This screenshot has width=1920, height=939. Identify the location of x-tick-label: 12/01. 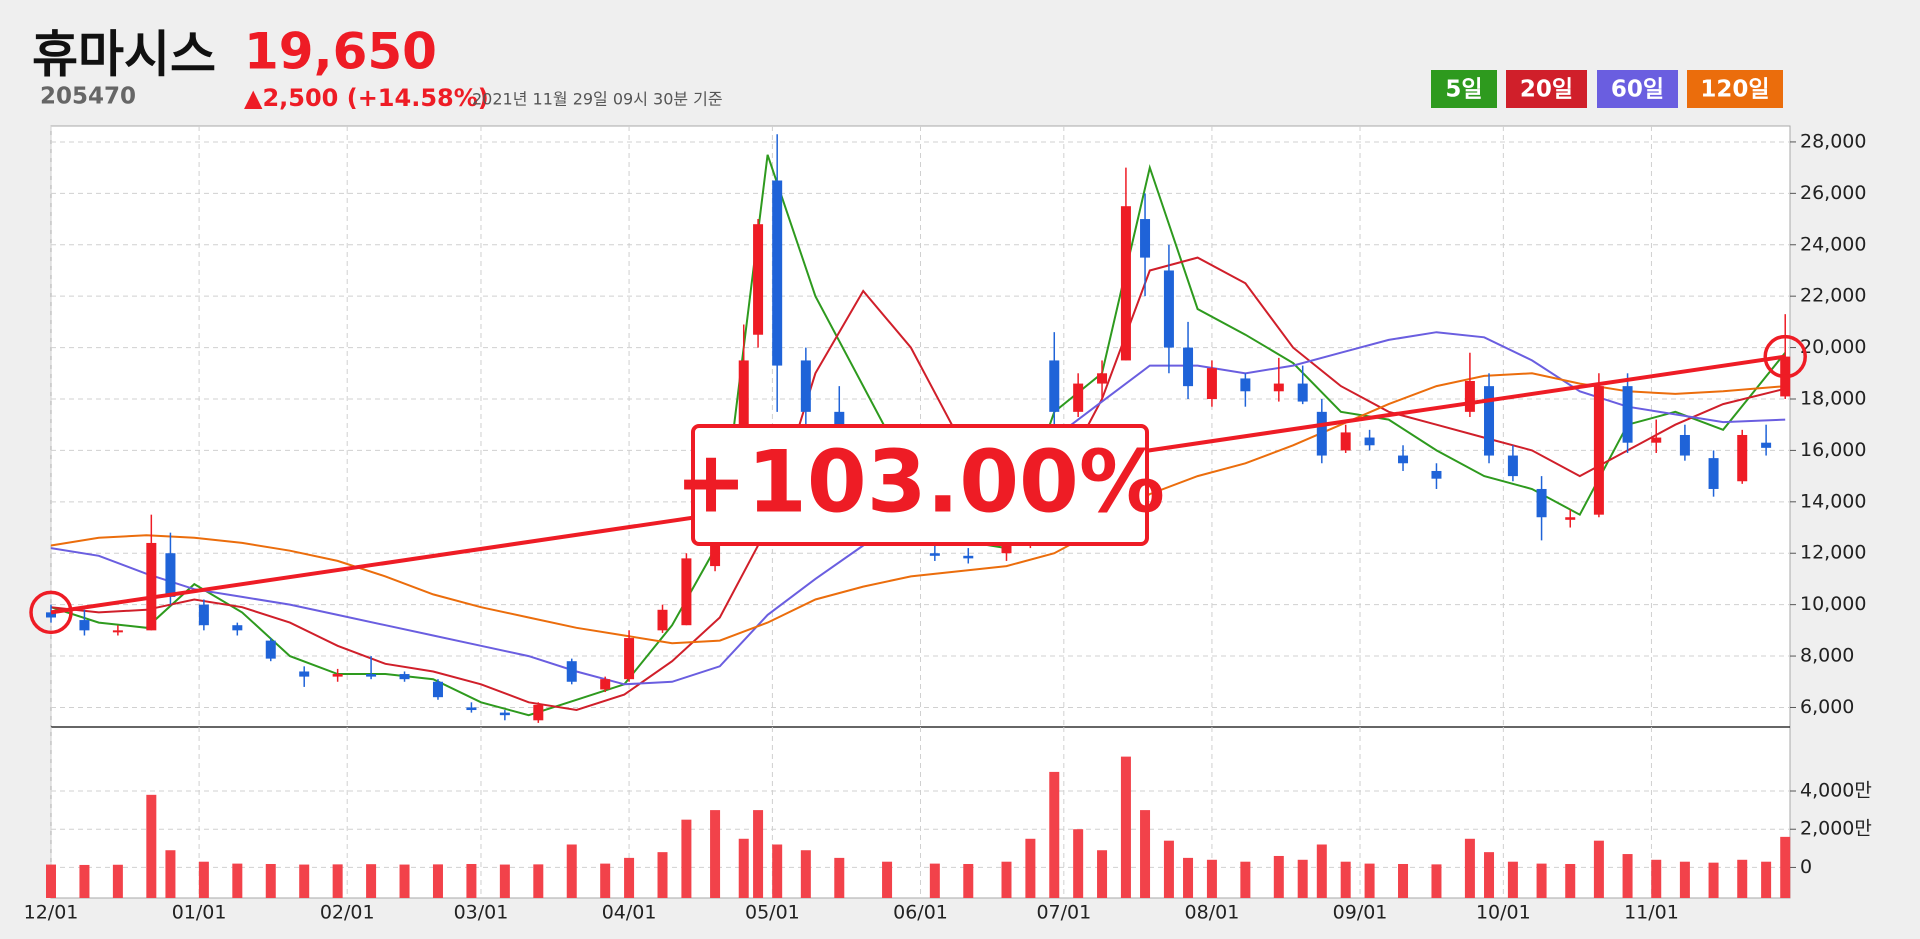
(51, 913).